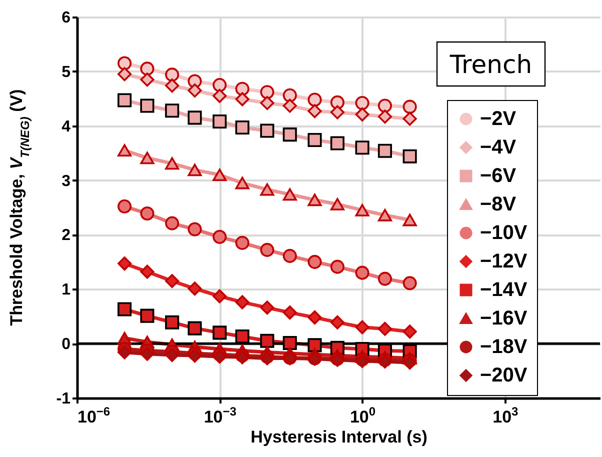 The width and height of the screenshot is (602, 457). What do you see at coordinates (220, 415) in the screenshot?
I see `x-tick-label: 10$^{−3}$` at bounding box center [220, 415].